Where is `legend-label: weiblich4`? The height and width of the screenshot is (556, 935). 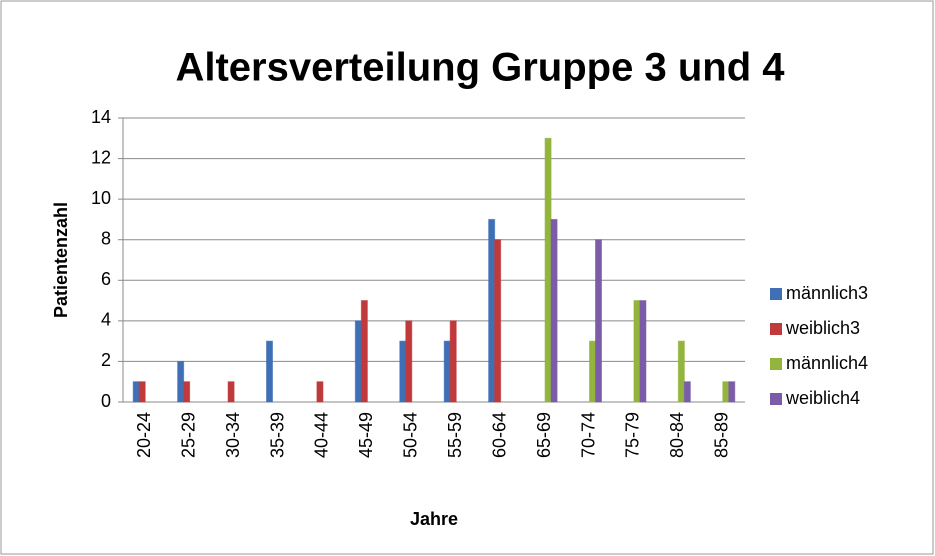
legend-label: weiblich4 is located at coordinates (822, 398).